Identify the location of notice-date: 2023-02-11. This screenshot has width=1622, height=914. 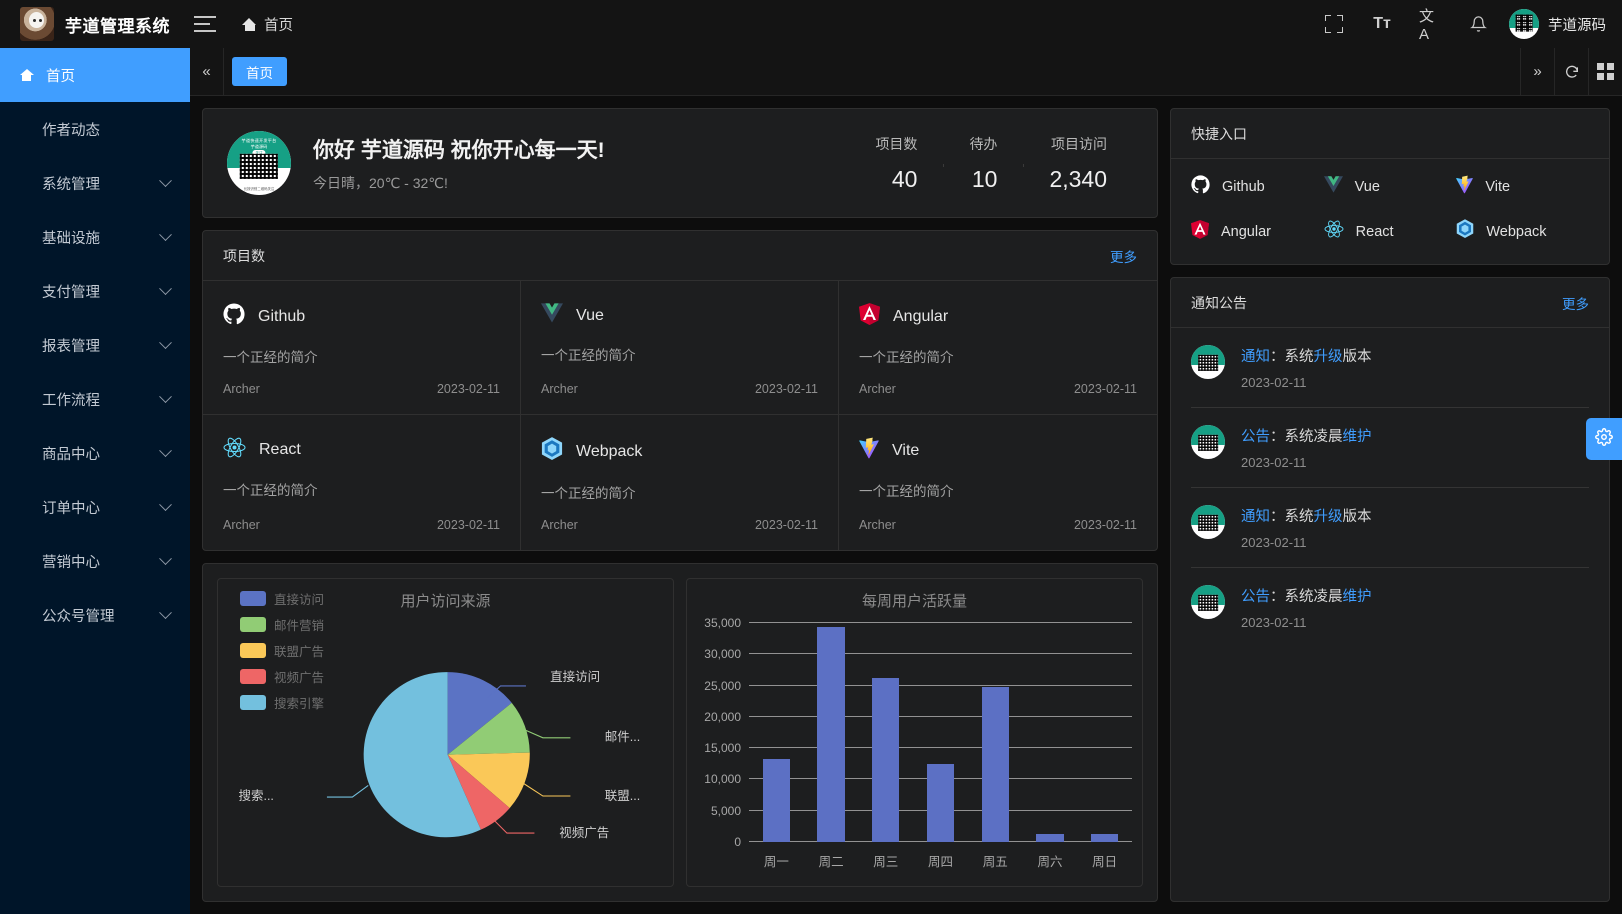
(1274, 622).